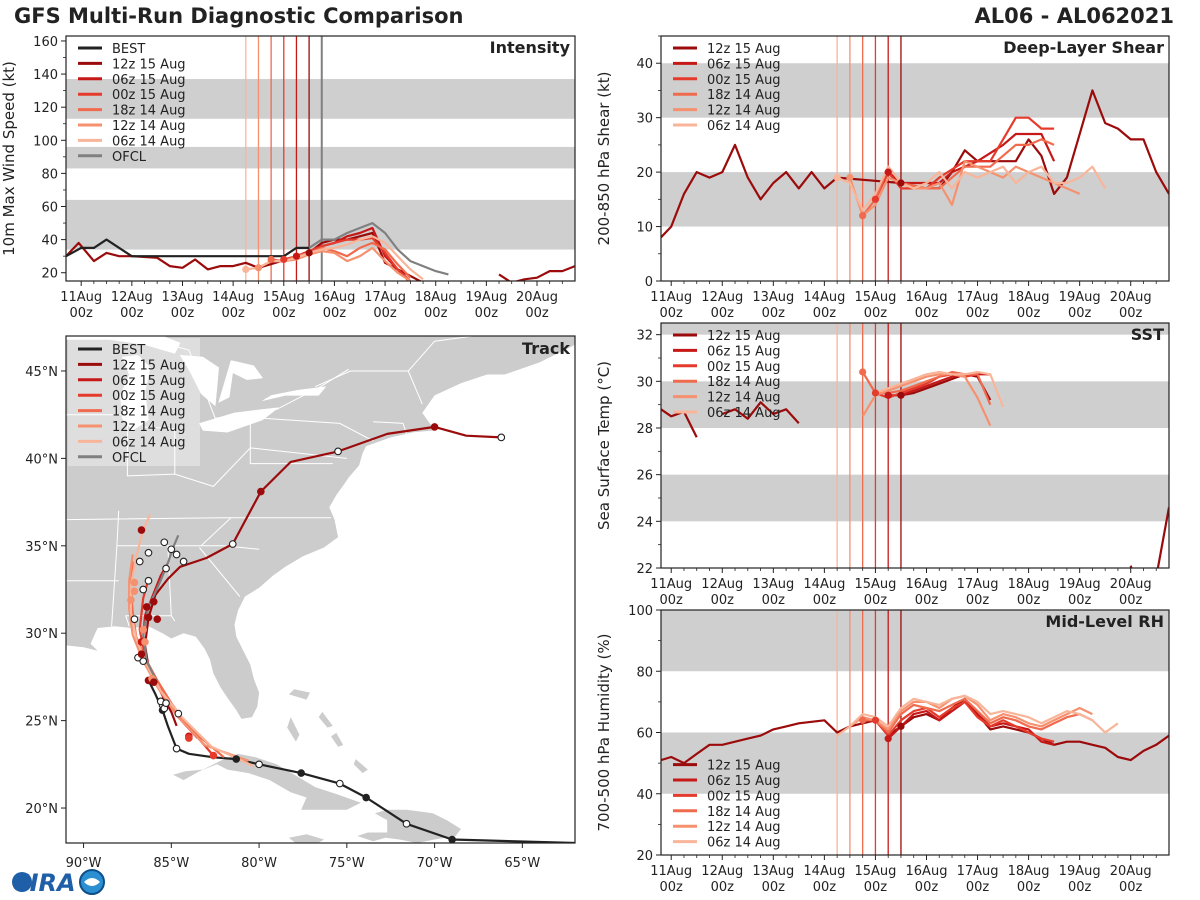 The height and width of the screenshot is (900, 1200). Describe the element at coordinates (239, 16) in the screenshot. I see `figure-title: GFS Multi-Run Diagnostic Comparison` at that location.